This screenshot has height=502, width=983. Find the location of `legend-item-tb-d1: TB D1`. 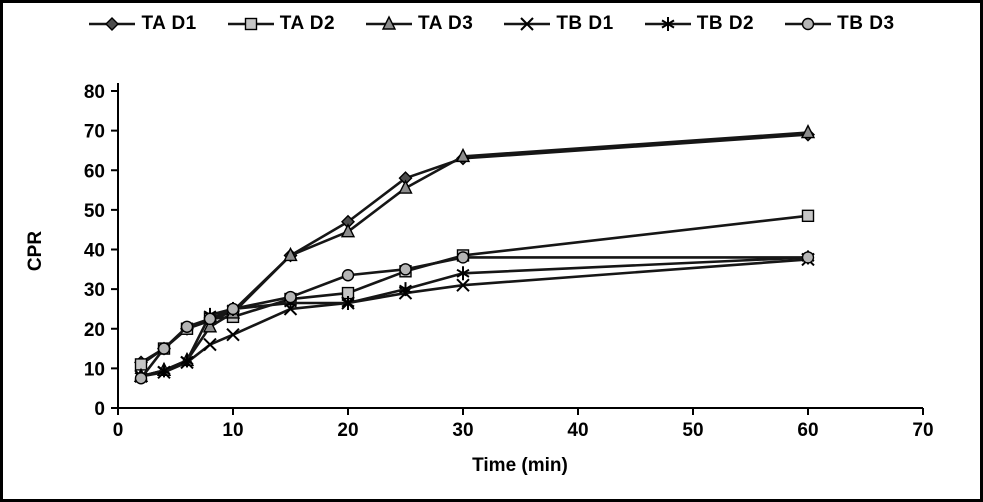

legend-item-tb-d1: TB D1 is located at coordinates (558, 24).